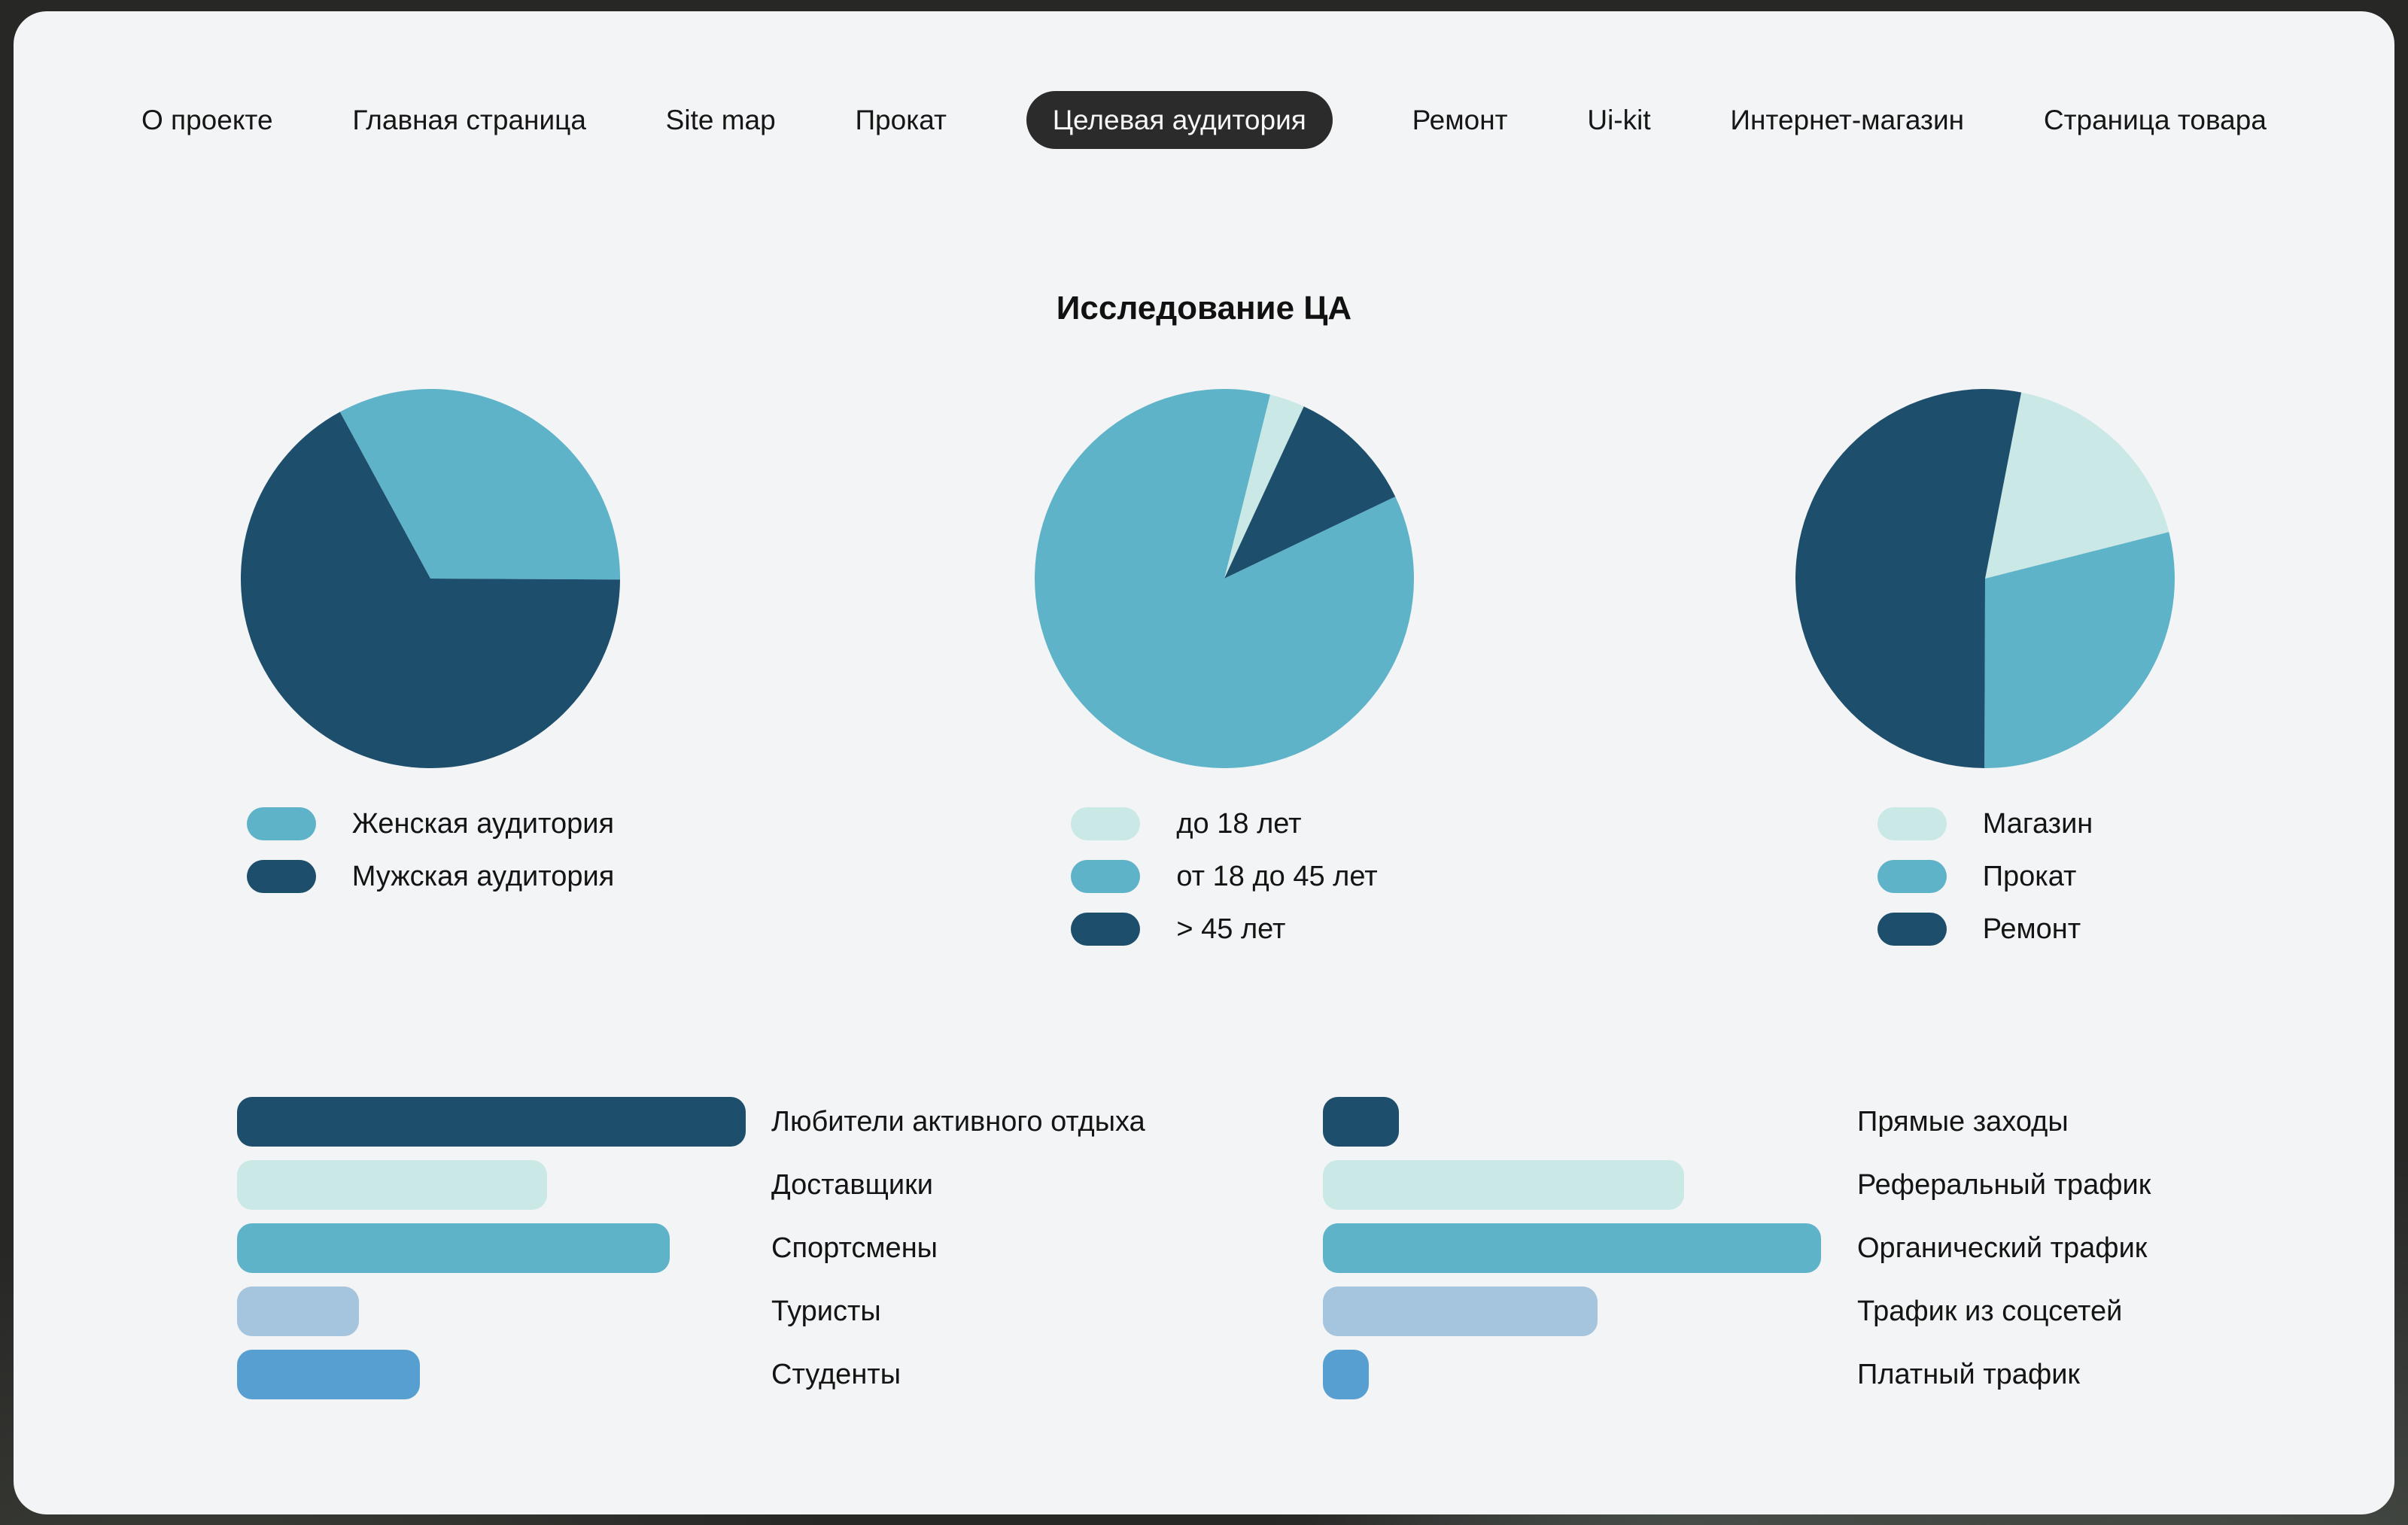 The width and height of the screenshot is (2408, 1525). What do you see at coordinates (207, 120) in the screenshot?
I see `nav-item: О проекте` at bounding box center [207, 120].